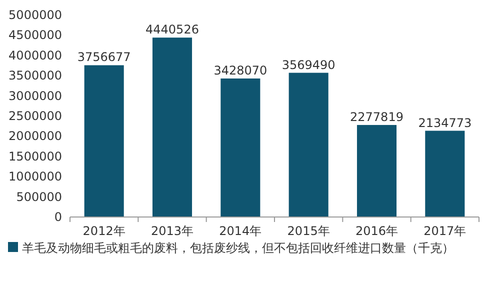 This screenshot has height=306, width=487. Describe the element at coordinates (376, 231) in the screenshot. I see `x-tick-label: 2016年` at that location.